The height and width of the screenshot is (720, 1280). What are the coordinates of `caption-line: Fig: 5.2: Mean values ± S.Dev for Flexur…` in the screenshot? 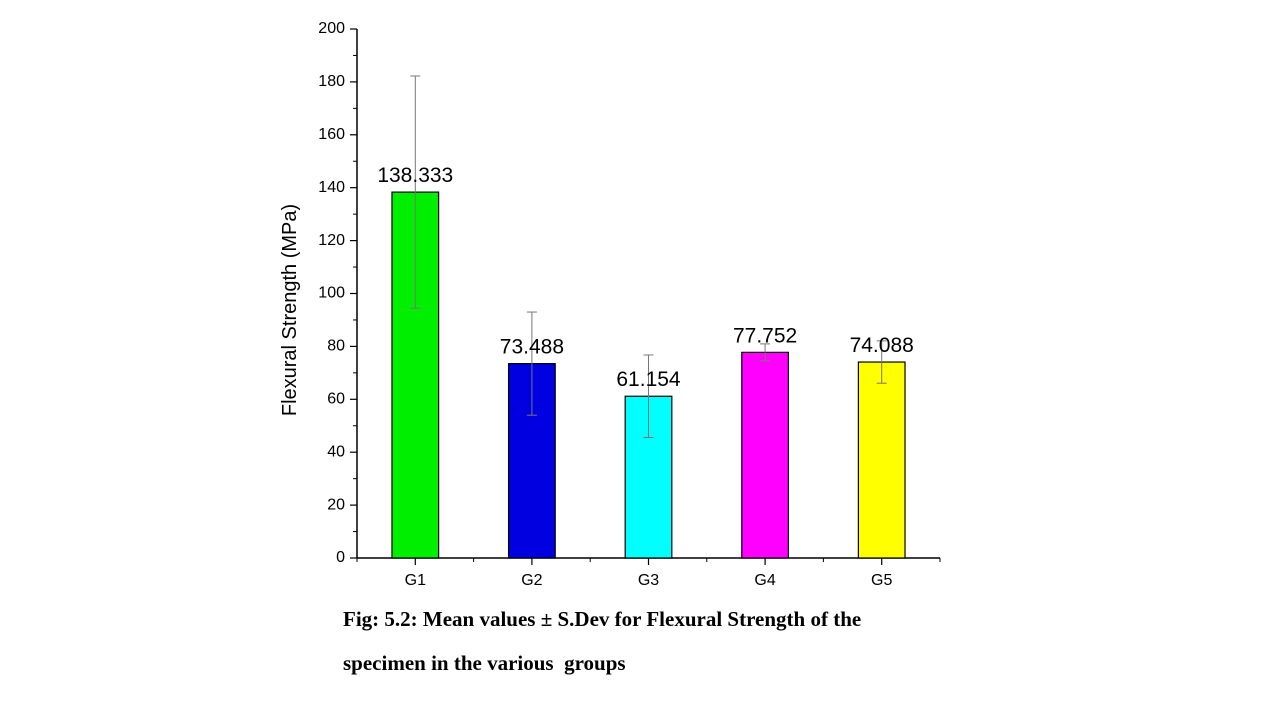 It's located at (602, 619).